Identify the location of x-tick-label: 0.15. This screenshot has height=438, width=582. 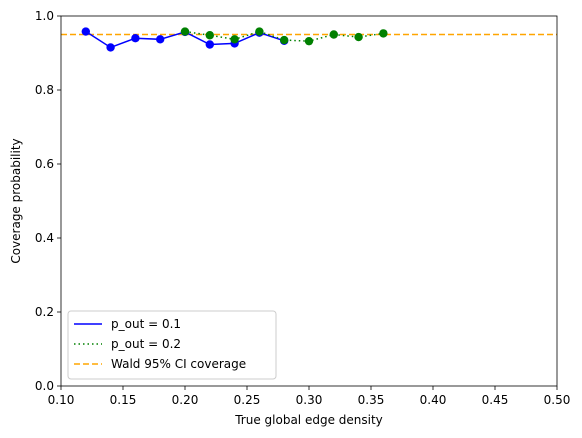
(123, 400).